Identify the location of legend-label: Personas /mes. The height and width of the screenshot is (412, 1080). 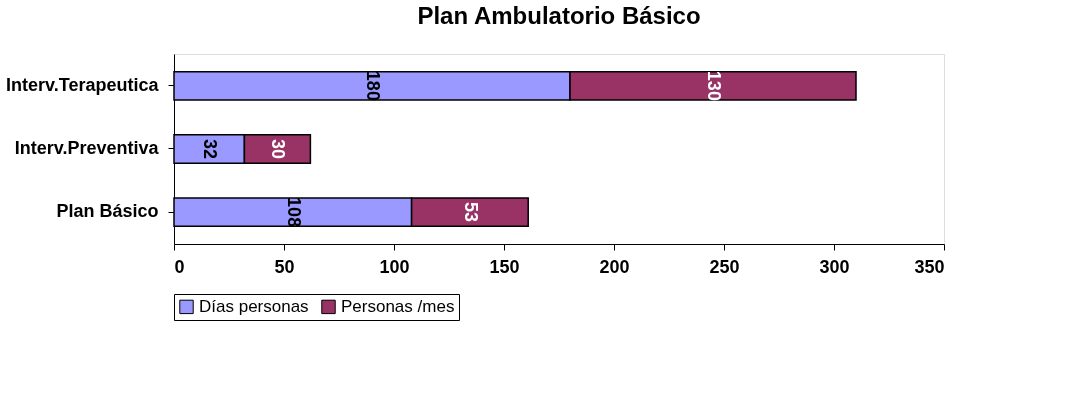
(398, 306).